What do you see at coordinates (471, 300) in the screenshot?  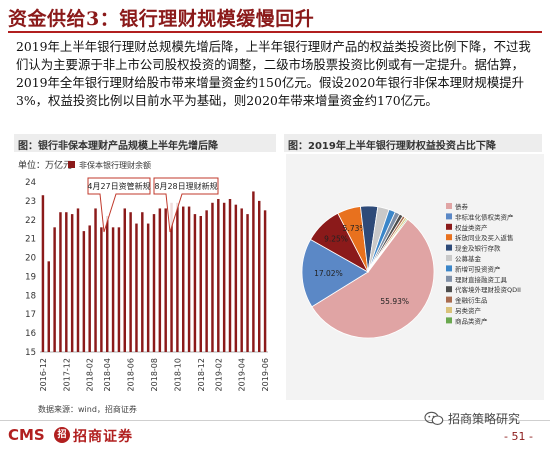 I see `pie-legend-label: 金融衍生品` at bounding box center [471, 300].